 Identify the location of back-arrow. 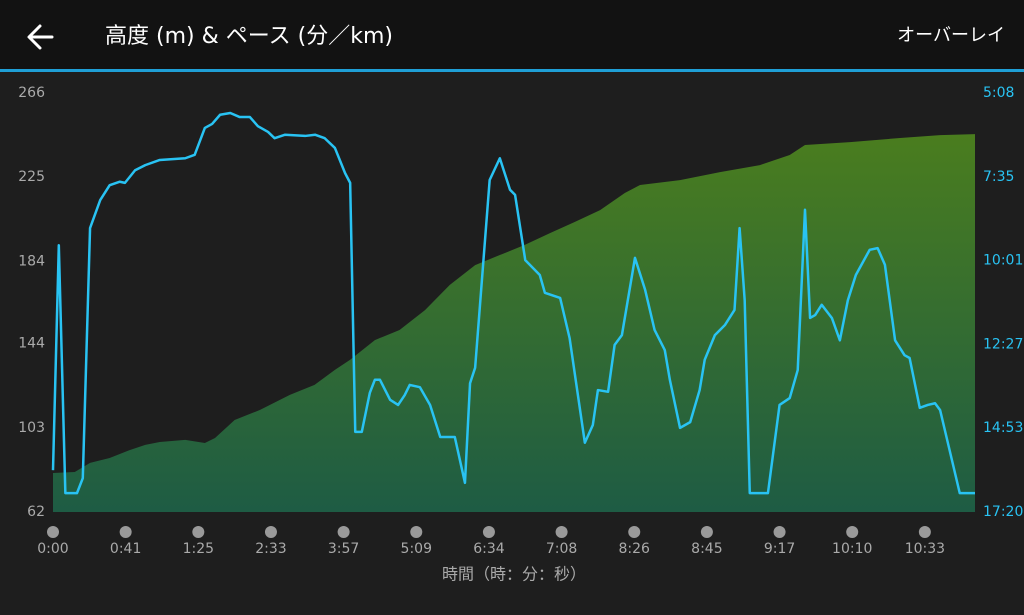
(40, 37).